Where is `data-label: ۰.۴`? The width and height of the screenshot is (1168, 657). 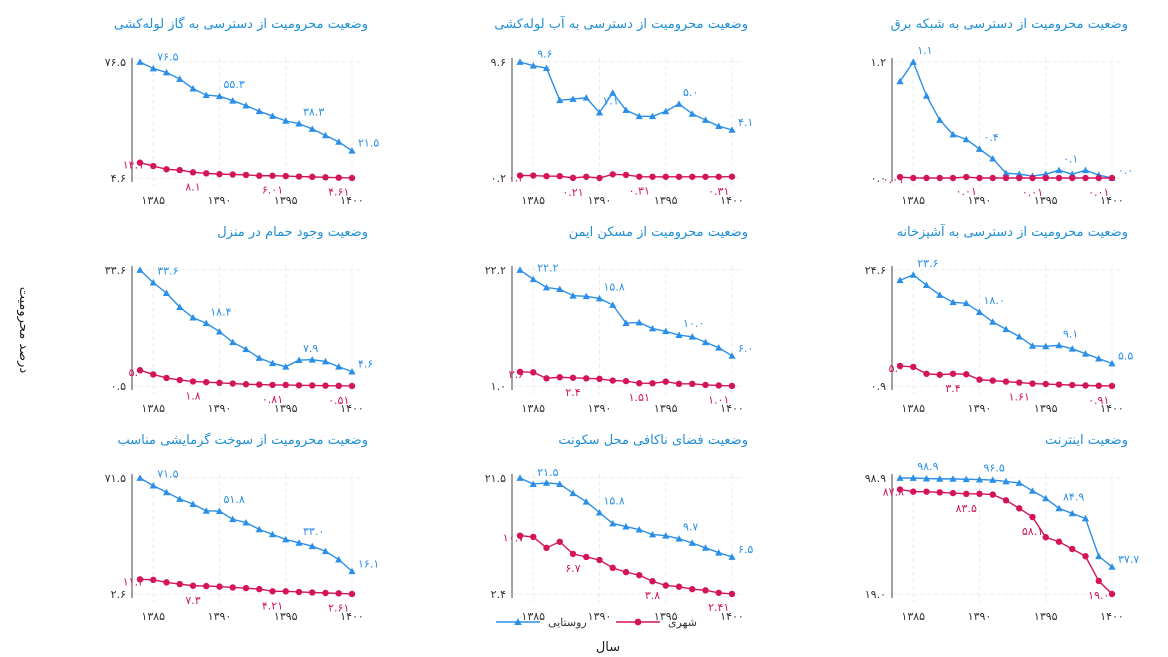 data-label: ۰.۴ is located at coordinates (516, 178).